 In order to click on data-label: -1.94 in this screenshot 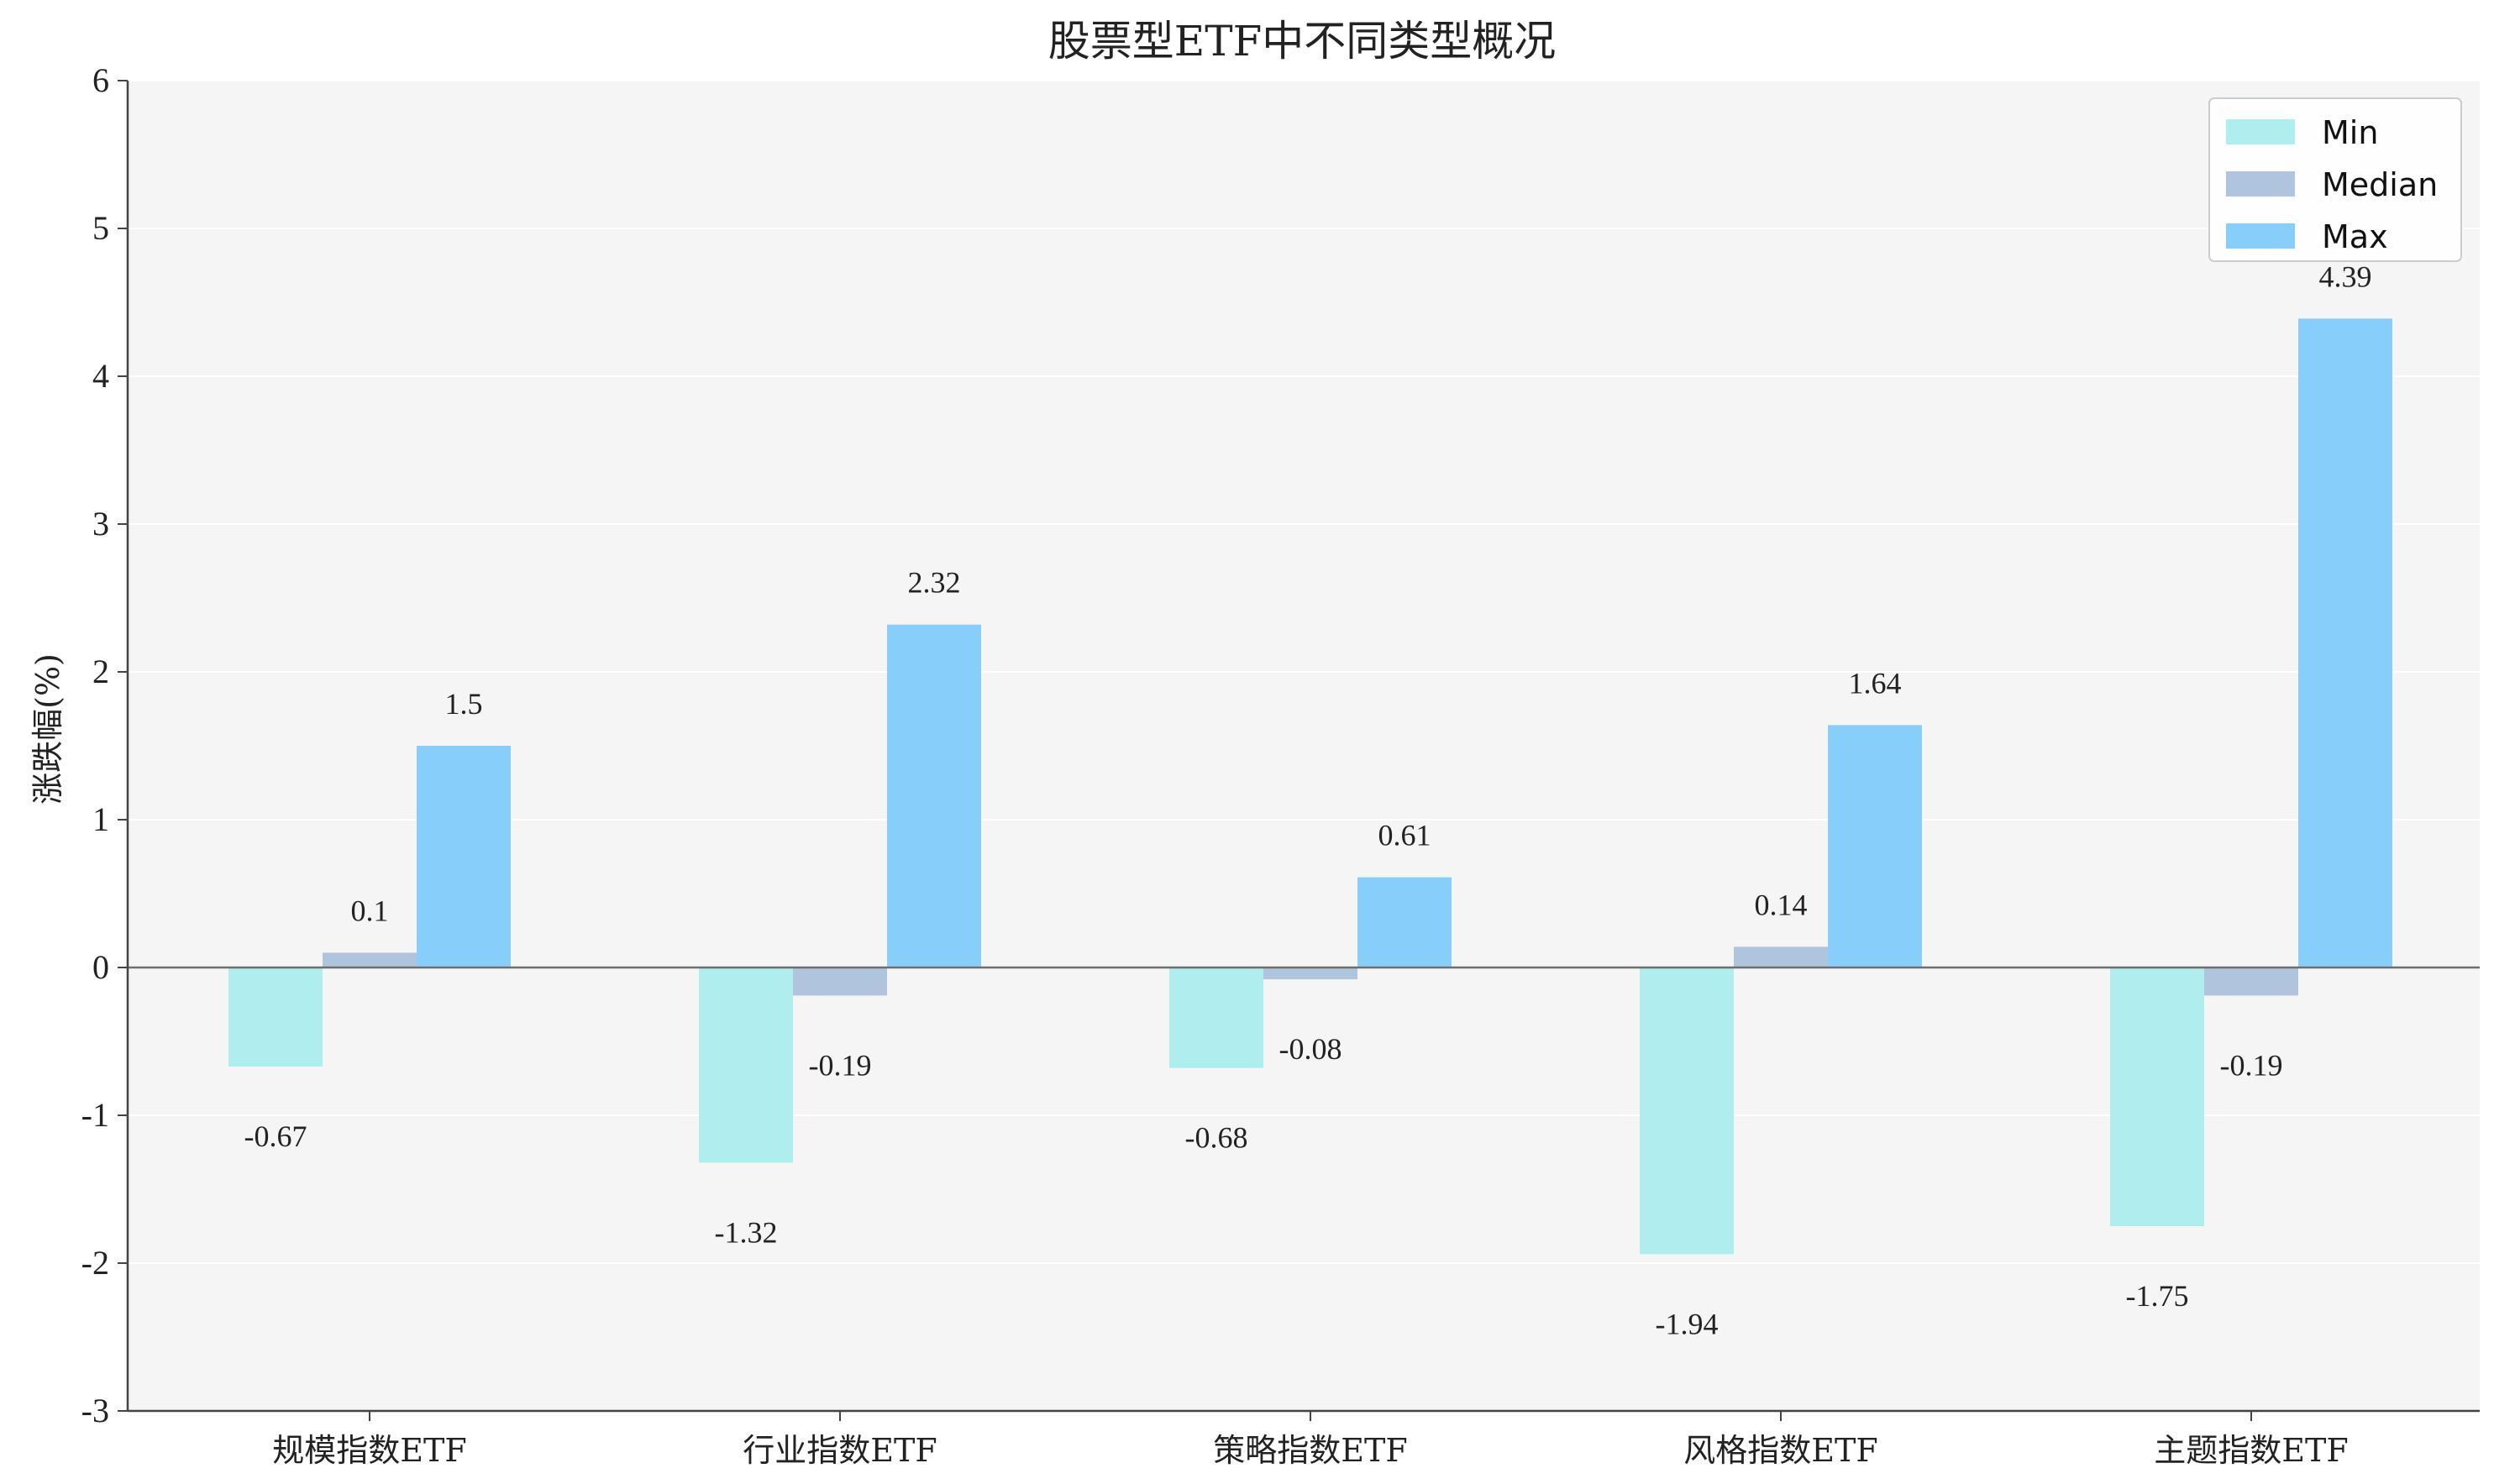, I will do `click(1687, 1324)`.